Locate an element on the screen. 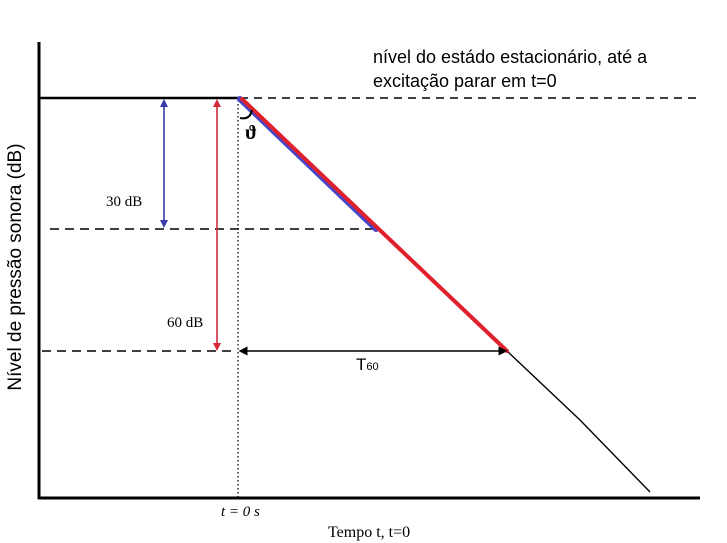 The image size is (727, 543). angle-symbol: ϑ is located at coordinates (251, 133).